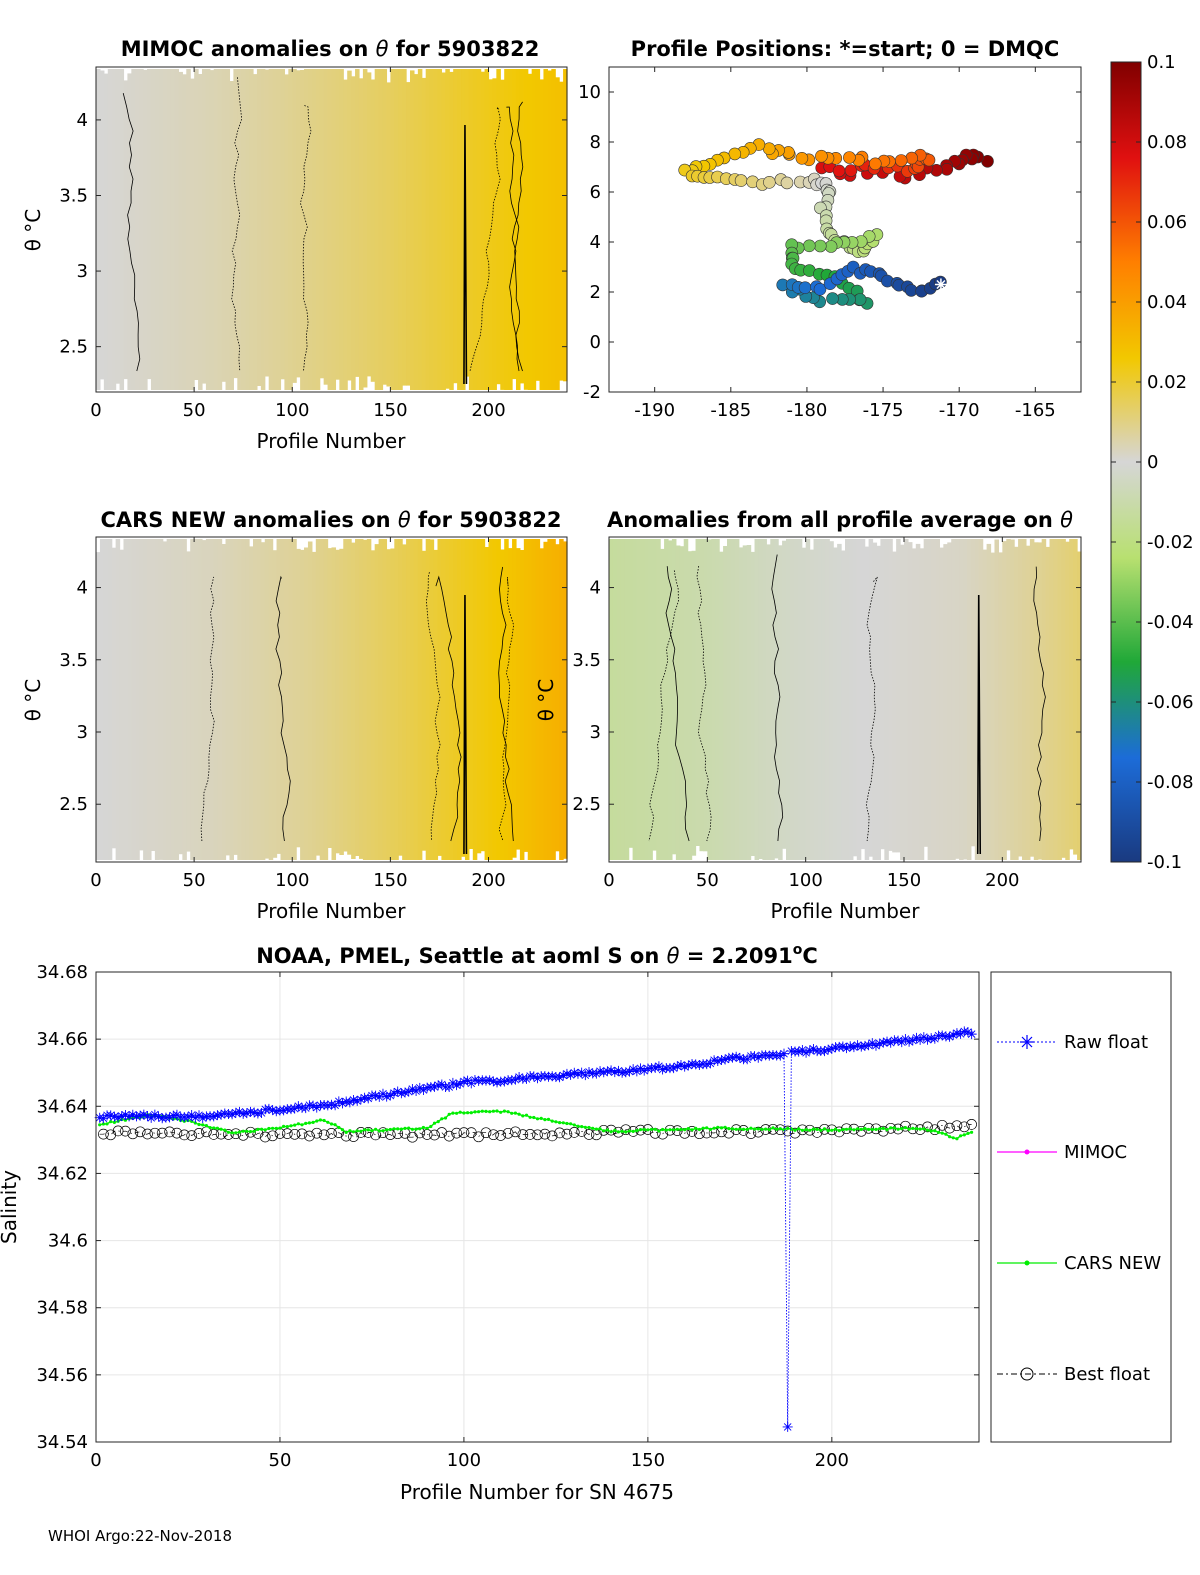 The image size is (1200, 1575). I want to click on y-tick-label: 34.56, so click(62, 1375).